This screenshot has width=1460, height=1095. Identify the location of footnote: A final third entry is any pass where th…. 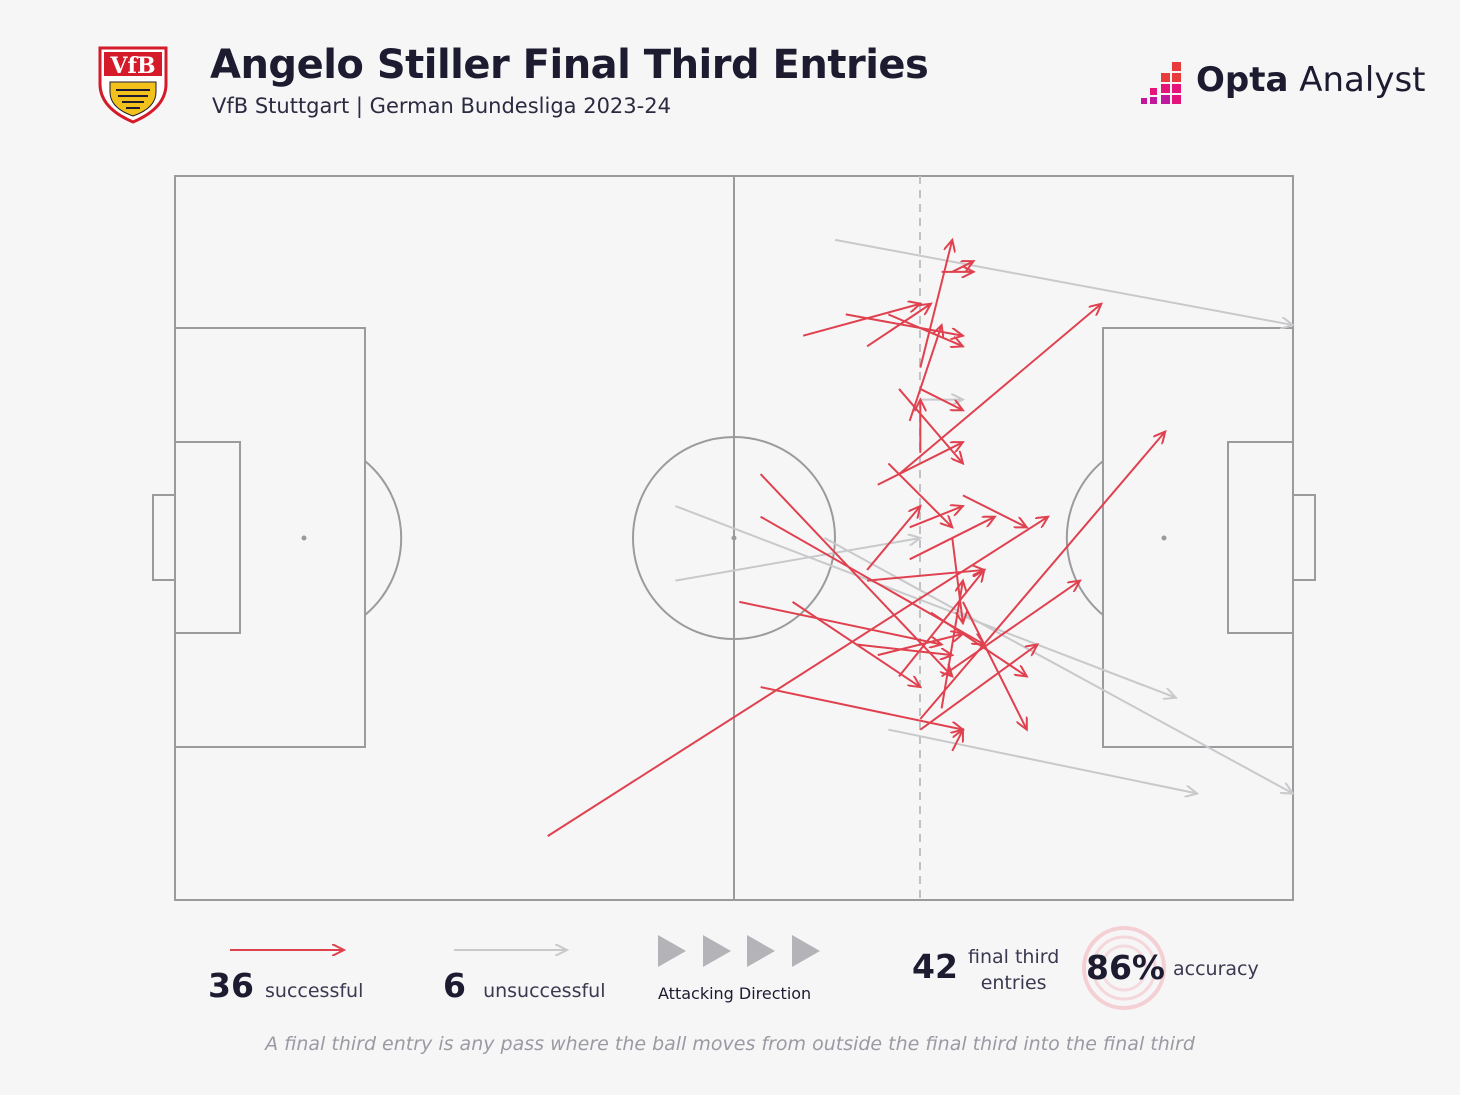
(730, 1044).